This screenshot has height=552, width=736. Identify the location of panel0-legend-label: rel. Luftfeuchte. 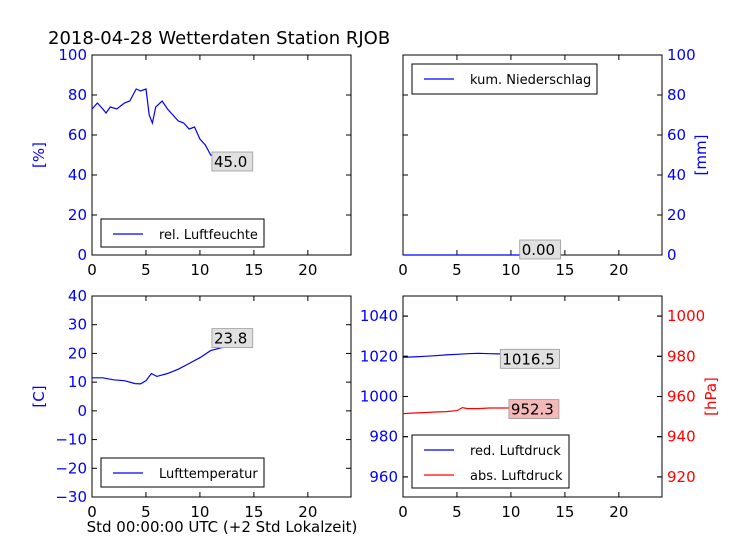
(208, 235).